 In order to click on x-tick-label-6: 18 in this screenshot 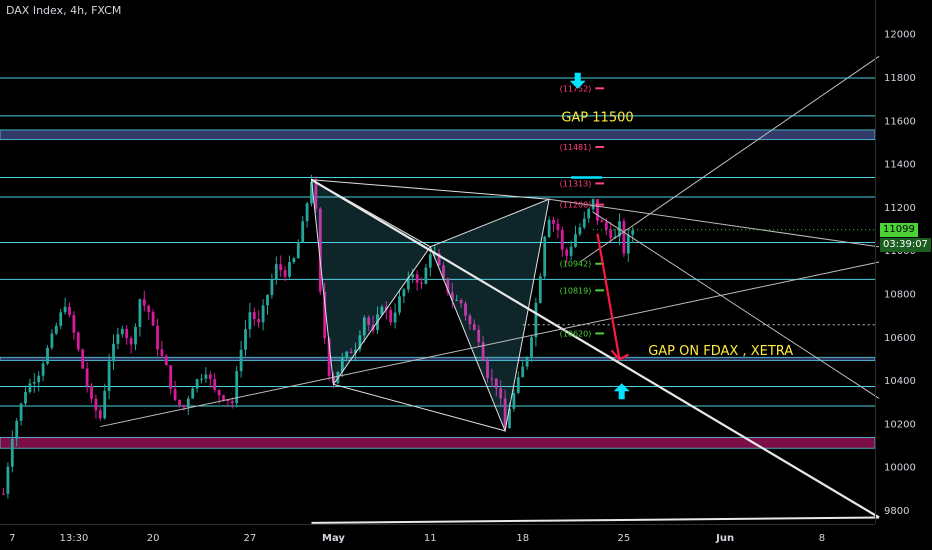, I will do `click(522, 538)`.